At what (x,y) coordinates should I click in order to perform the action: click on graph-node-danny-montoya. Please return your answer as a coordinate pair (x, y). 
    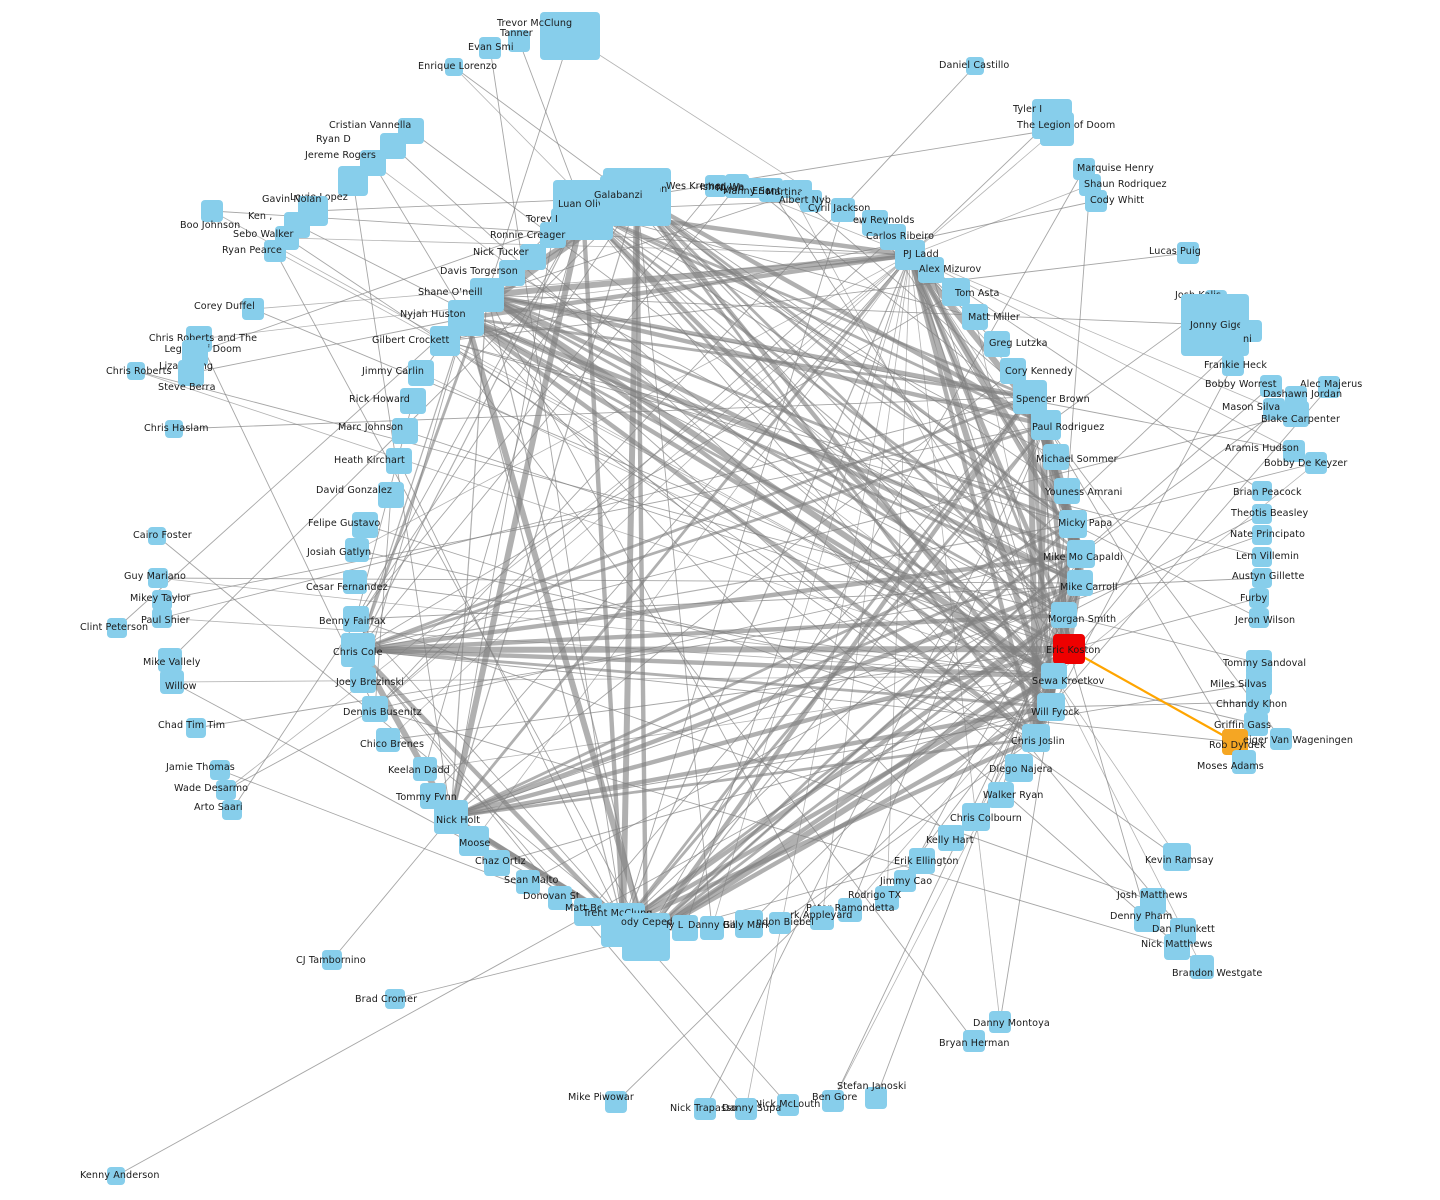
    Looking at the image, I should click on (1000, 1022).